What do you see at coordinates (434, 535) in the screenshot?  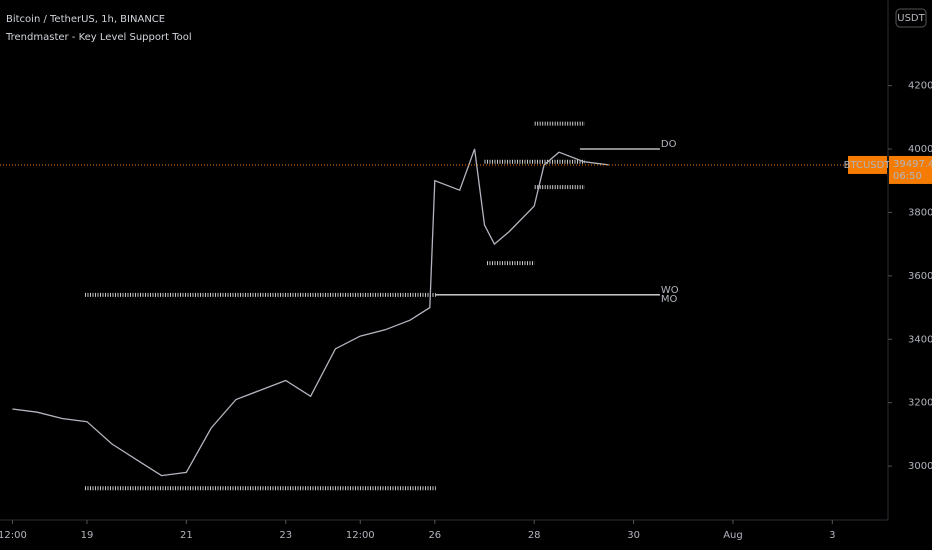 I see `x-tick-label: 26` at bounding box center [434, 535].